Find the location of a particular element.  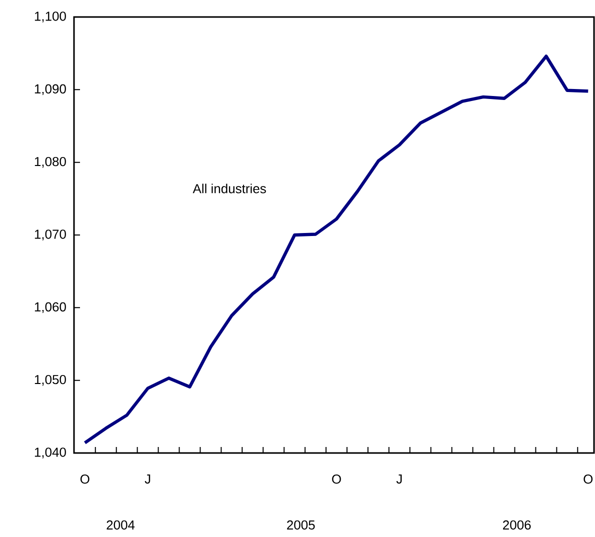

y-tick-label: 1,060 is located at coordinates (50, 308).